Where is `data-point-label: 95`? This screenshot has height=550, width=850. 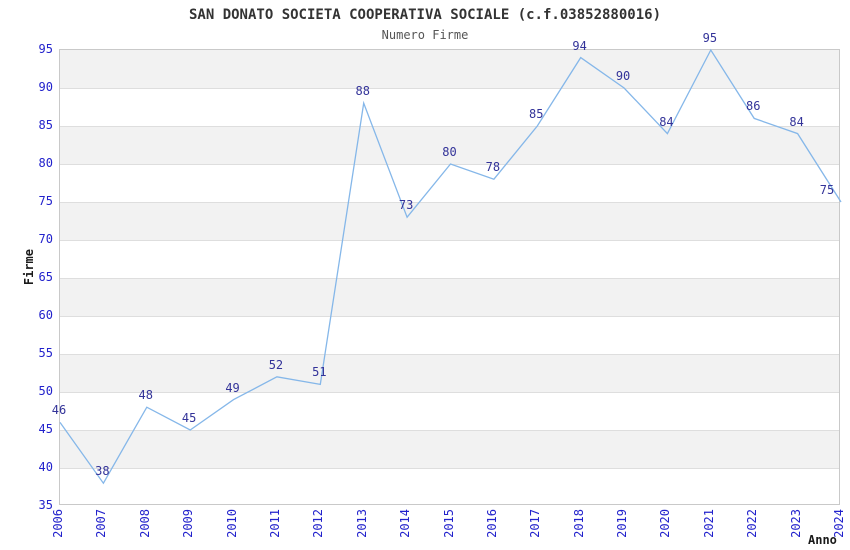
data-point-label: 95 is located at coordinates (710, 38).